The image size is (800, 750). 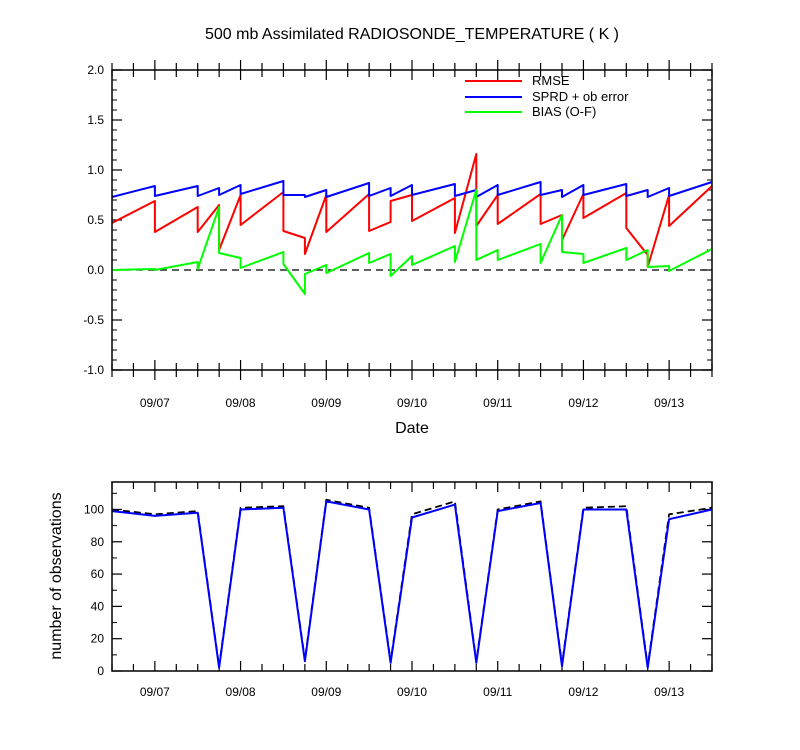 I want to click on y-tick-label: -1.0, so click(x=93, y=370).